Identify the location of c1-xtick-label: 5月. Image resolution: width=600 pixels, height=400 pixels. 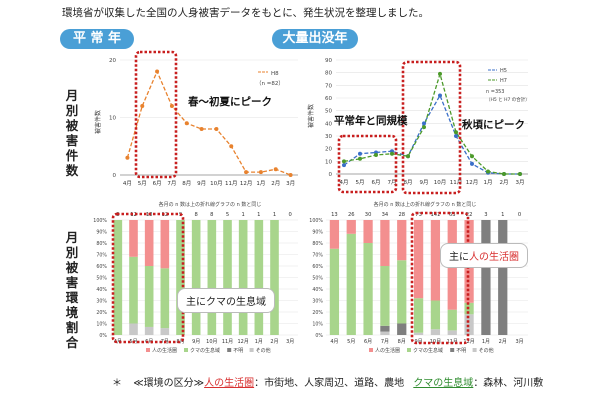
(142, 183).